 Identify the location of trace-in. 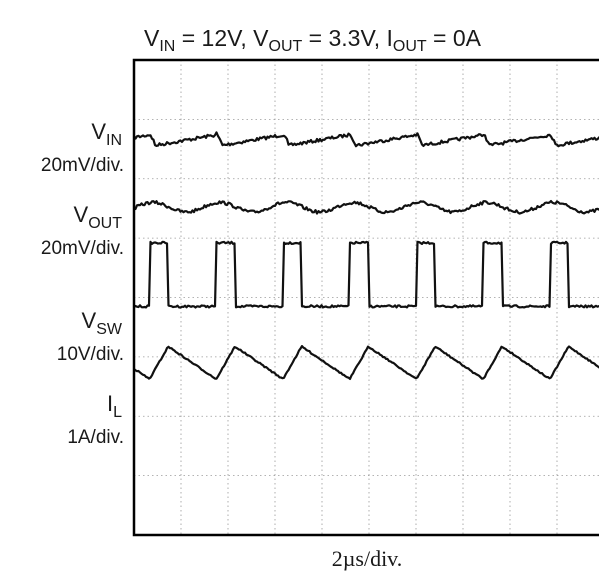
(366, 139).